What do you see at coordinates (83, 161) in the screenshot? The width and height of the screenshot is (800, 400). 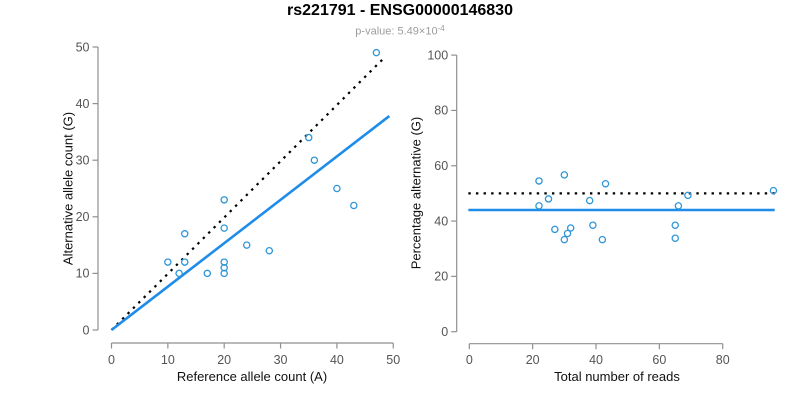 I see `y-tick-label: 30` at bounding box center [83, 161].